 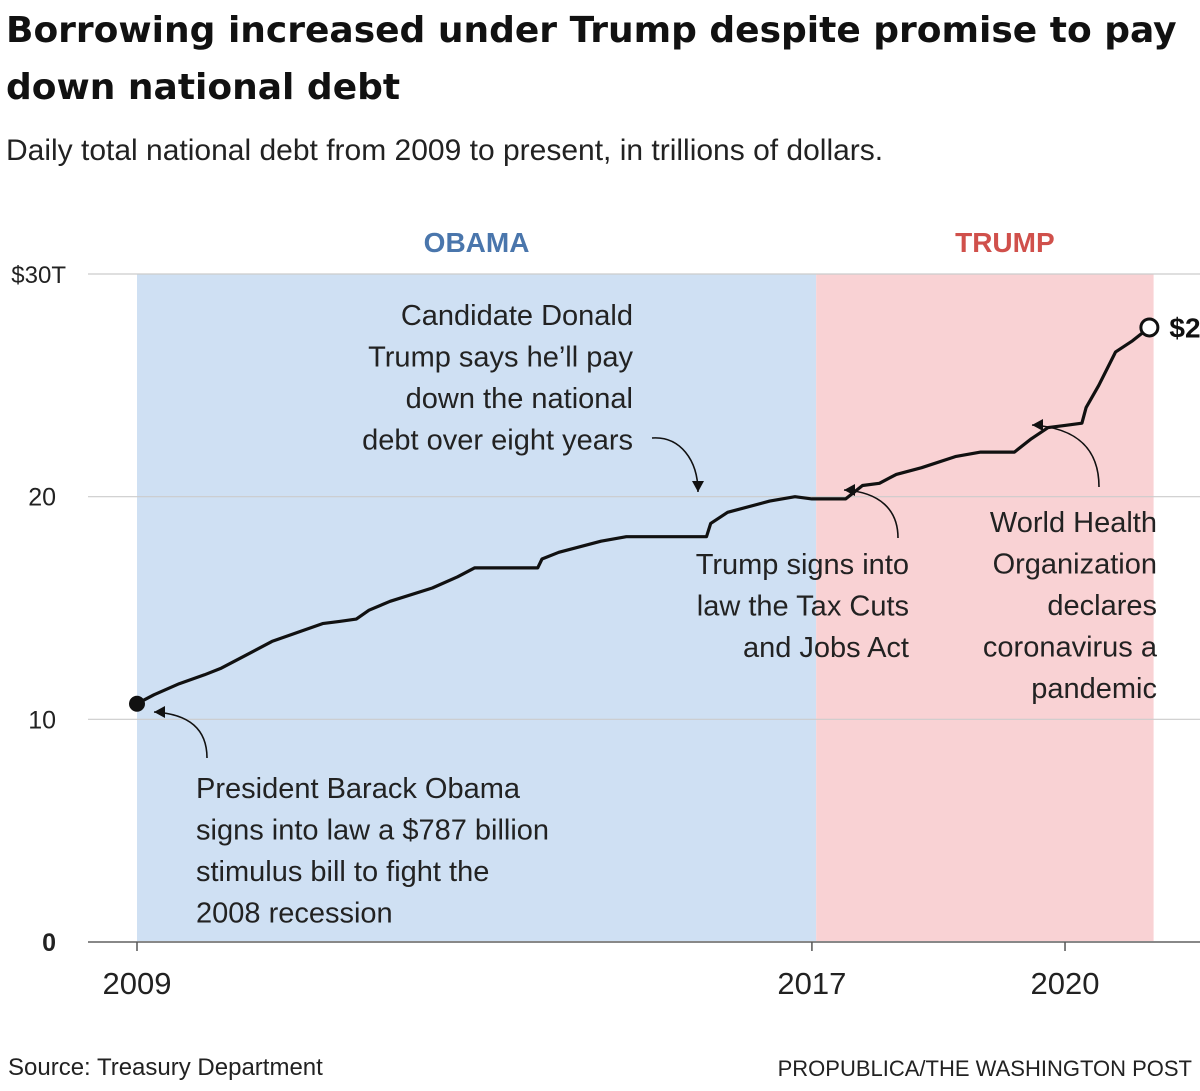 What do you see at coordinates (1005, 242) in the screenshot?
I see `period-label-trump: TRUMP` at bounding box center [1005, 242].